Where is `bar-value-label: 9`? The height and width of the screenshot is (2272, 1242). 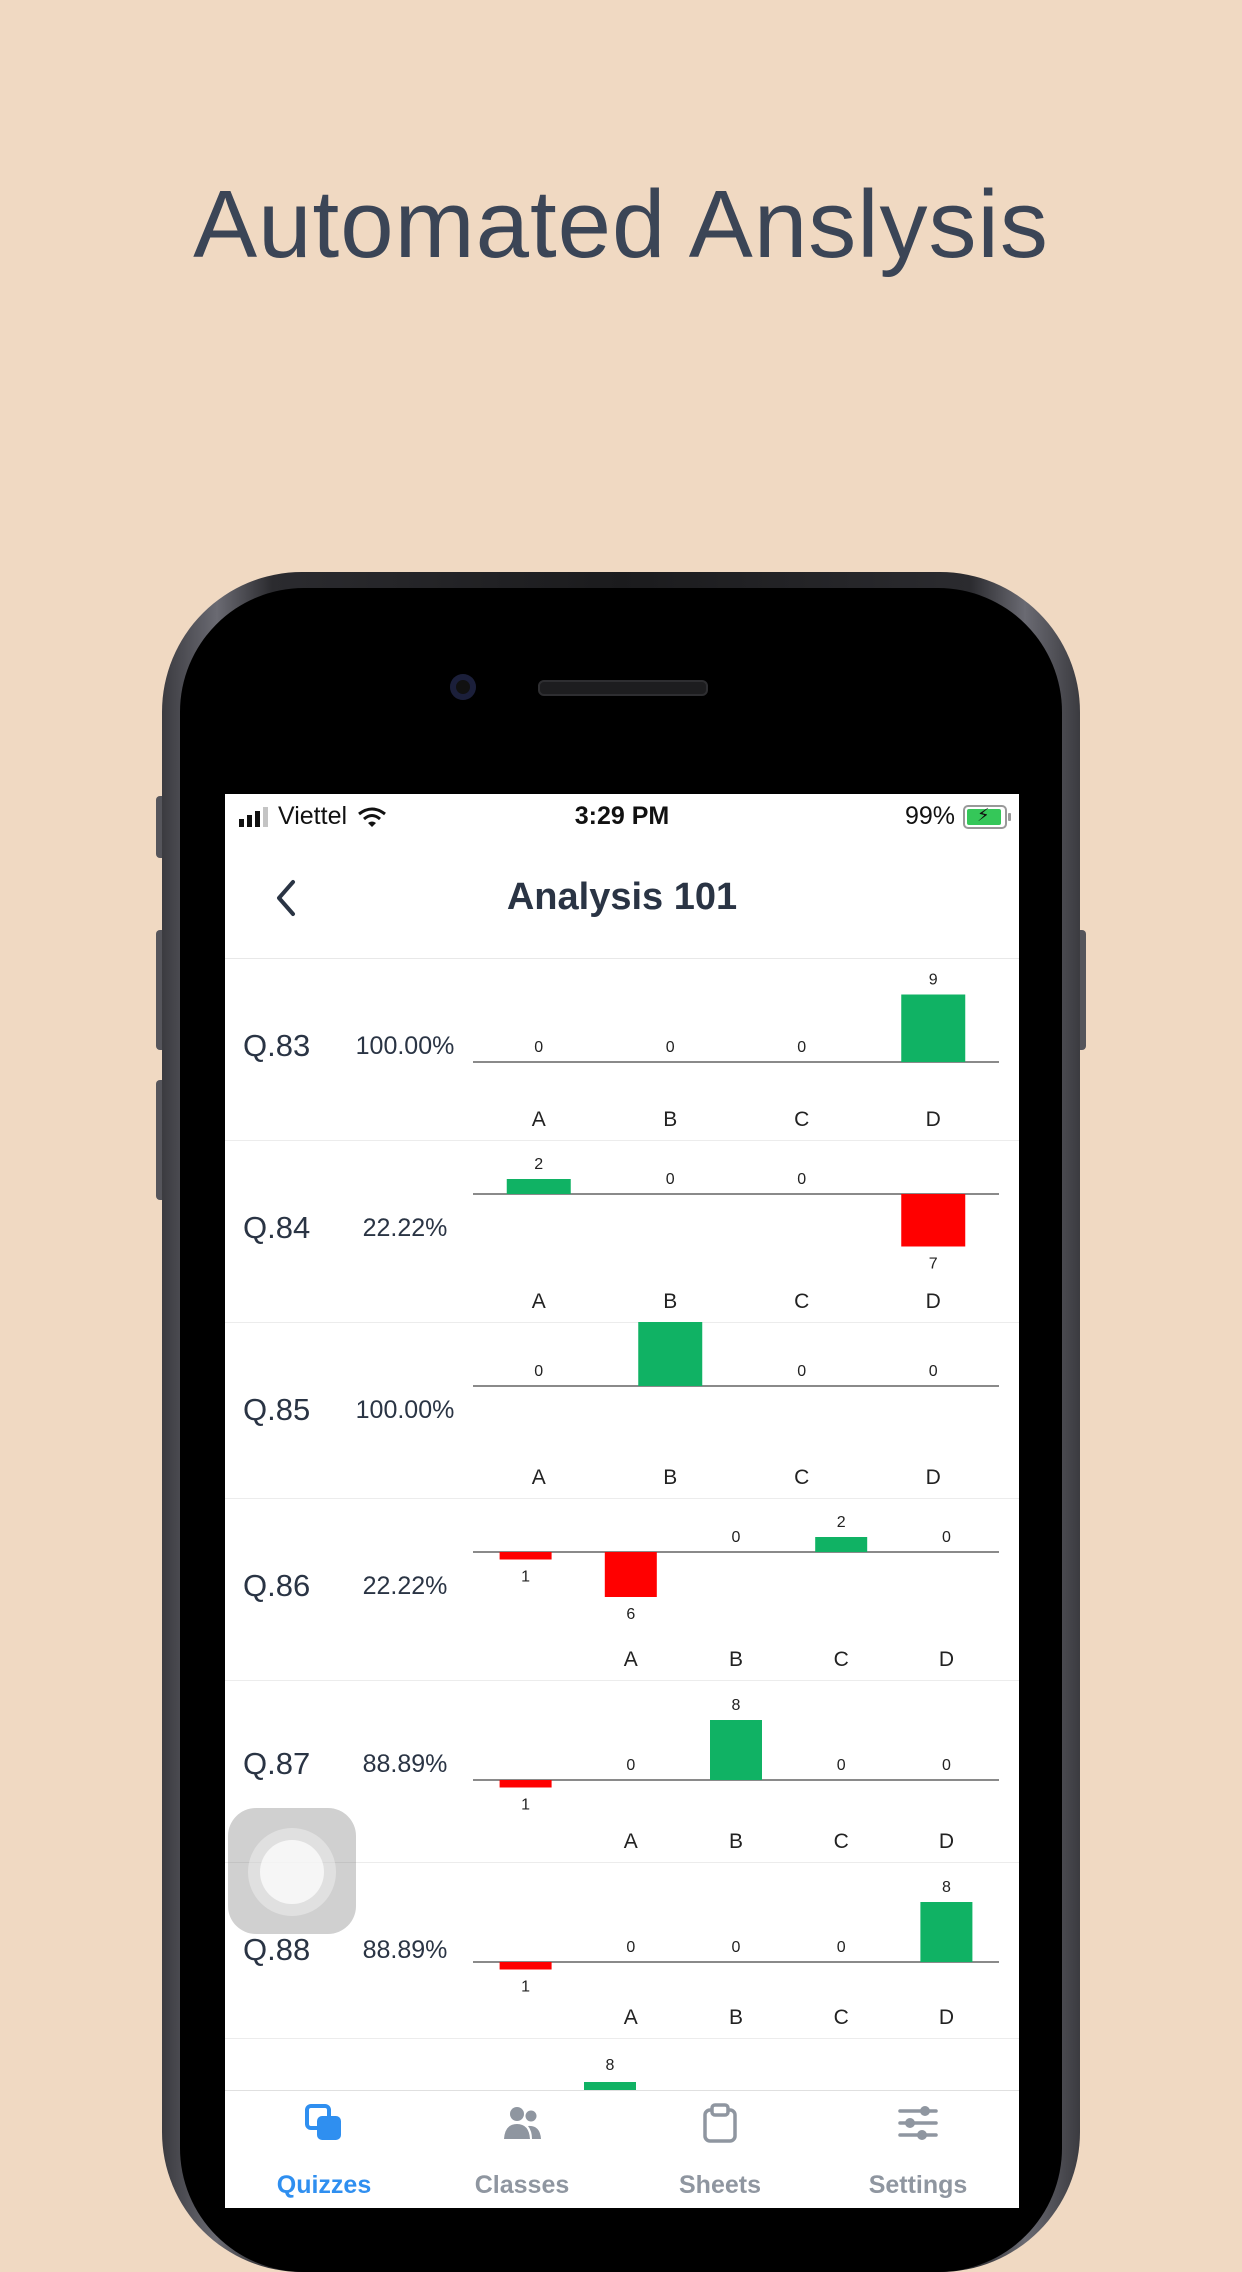
bar-value-label: 9 is located at coordinates (933, 980).